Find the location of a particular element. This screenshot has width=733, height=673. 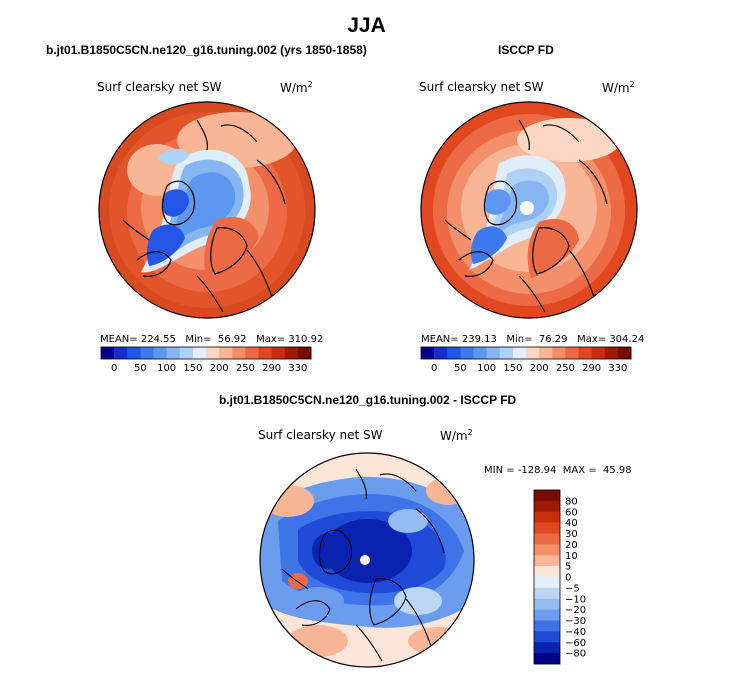

colorbar-tick-label: 20 is located at coordinates (571, 545).